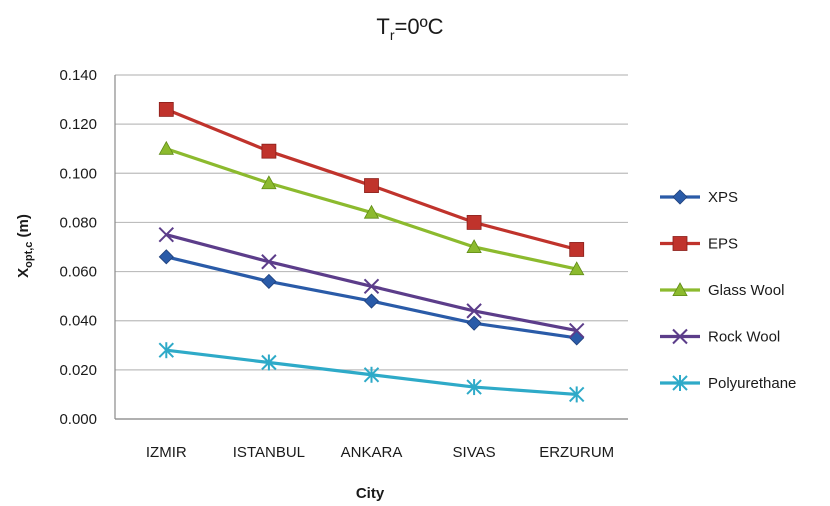 Image resolution: width=830 pixels, height=506 pixels. I want to click on y-axis-title: Xopt,c (m), so click(25, 246).